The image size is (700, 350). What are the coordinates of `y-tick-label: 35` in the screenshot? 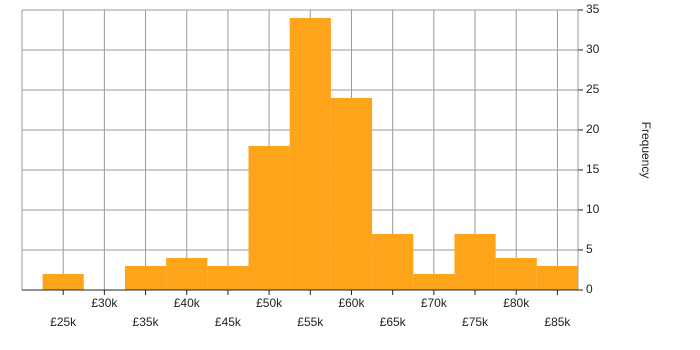 It's located at (593, 9).